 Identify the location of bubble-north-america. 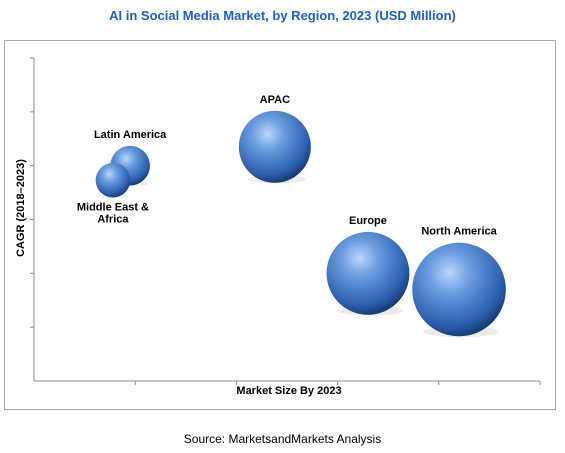
(459, 289).